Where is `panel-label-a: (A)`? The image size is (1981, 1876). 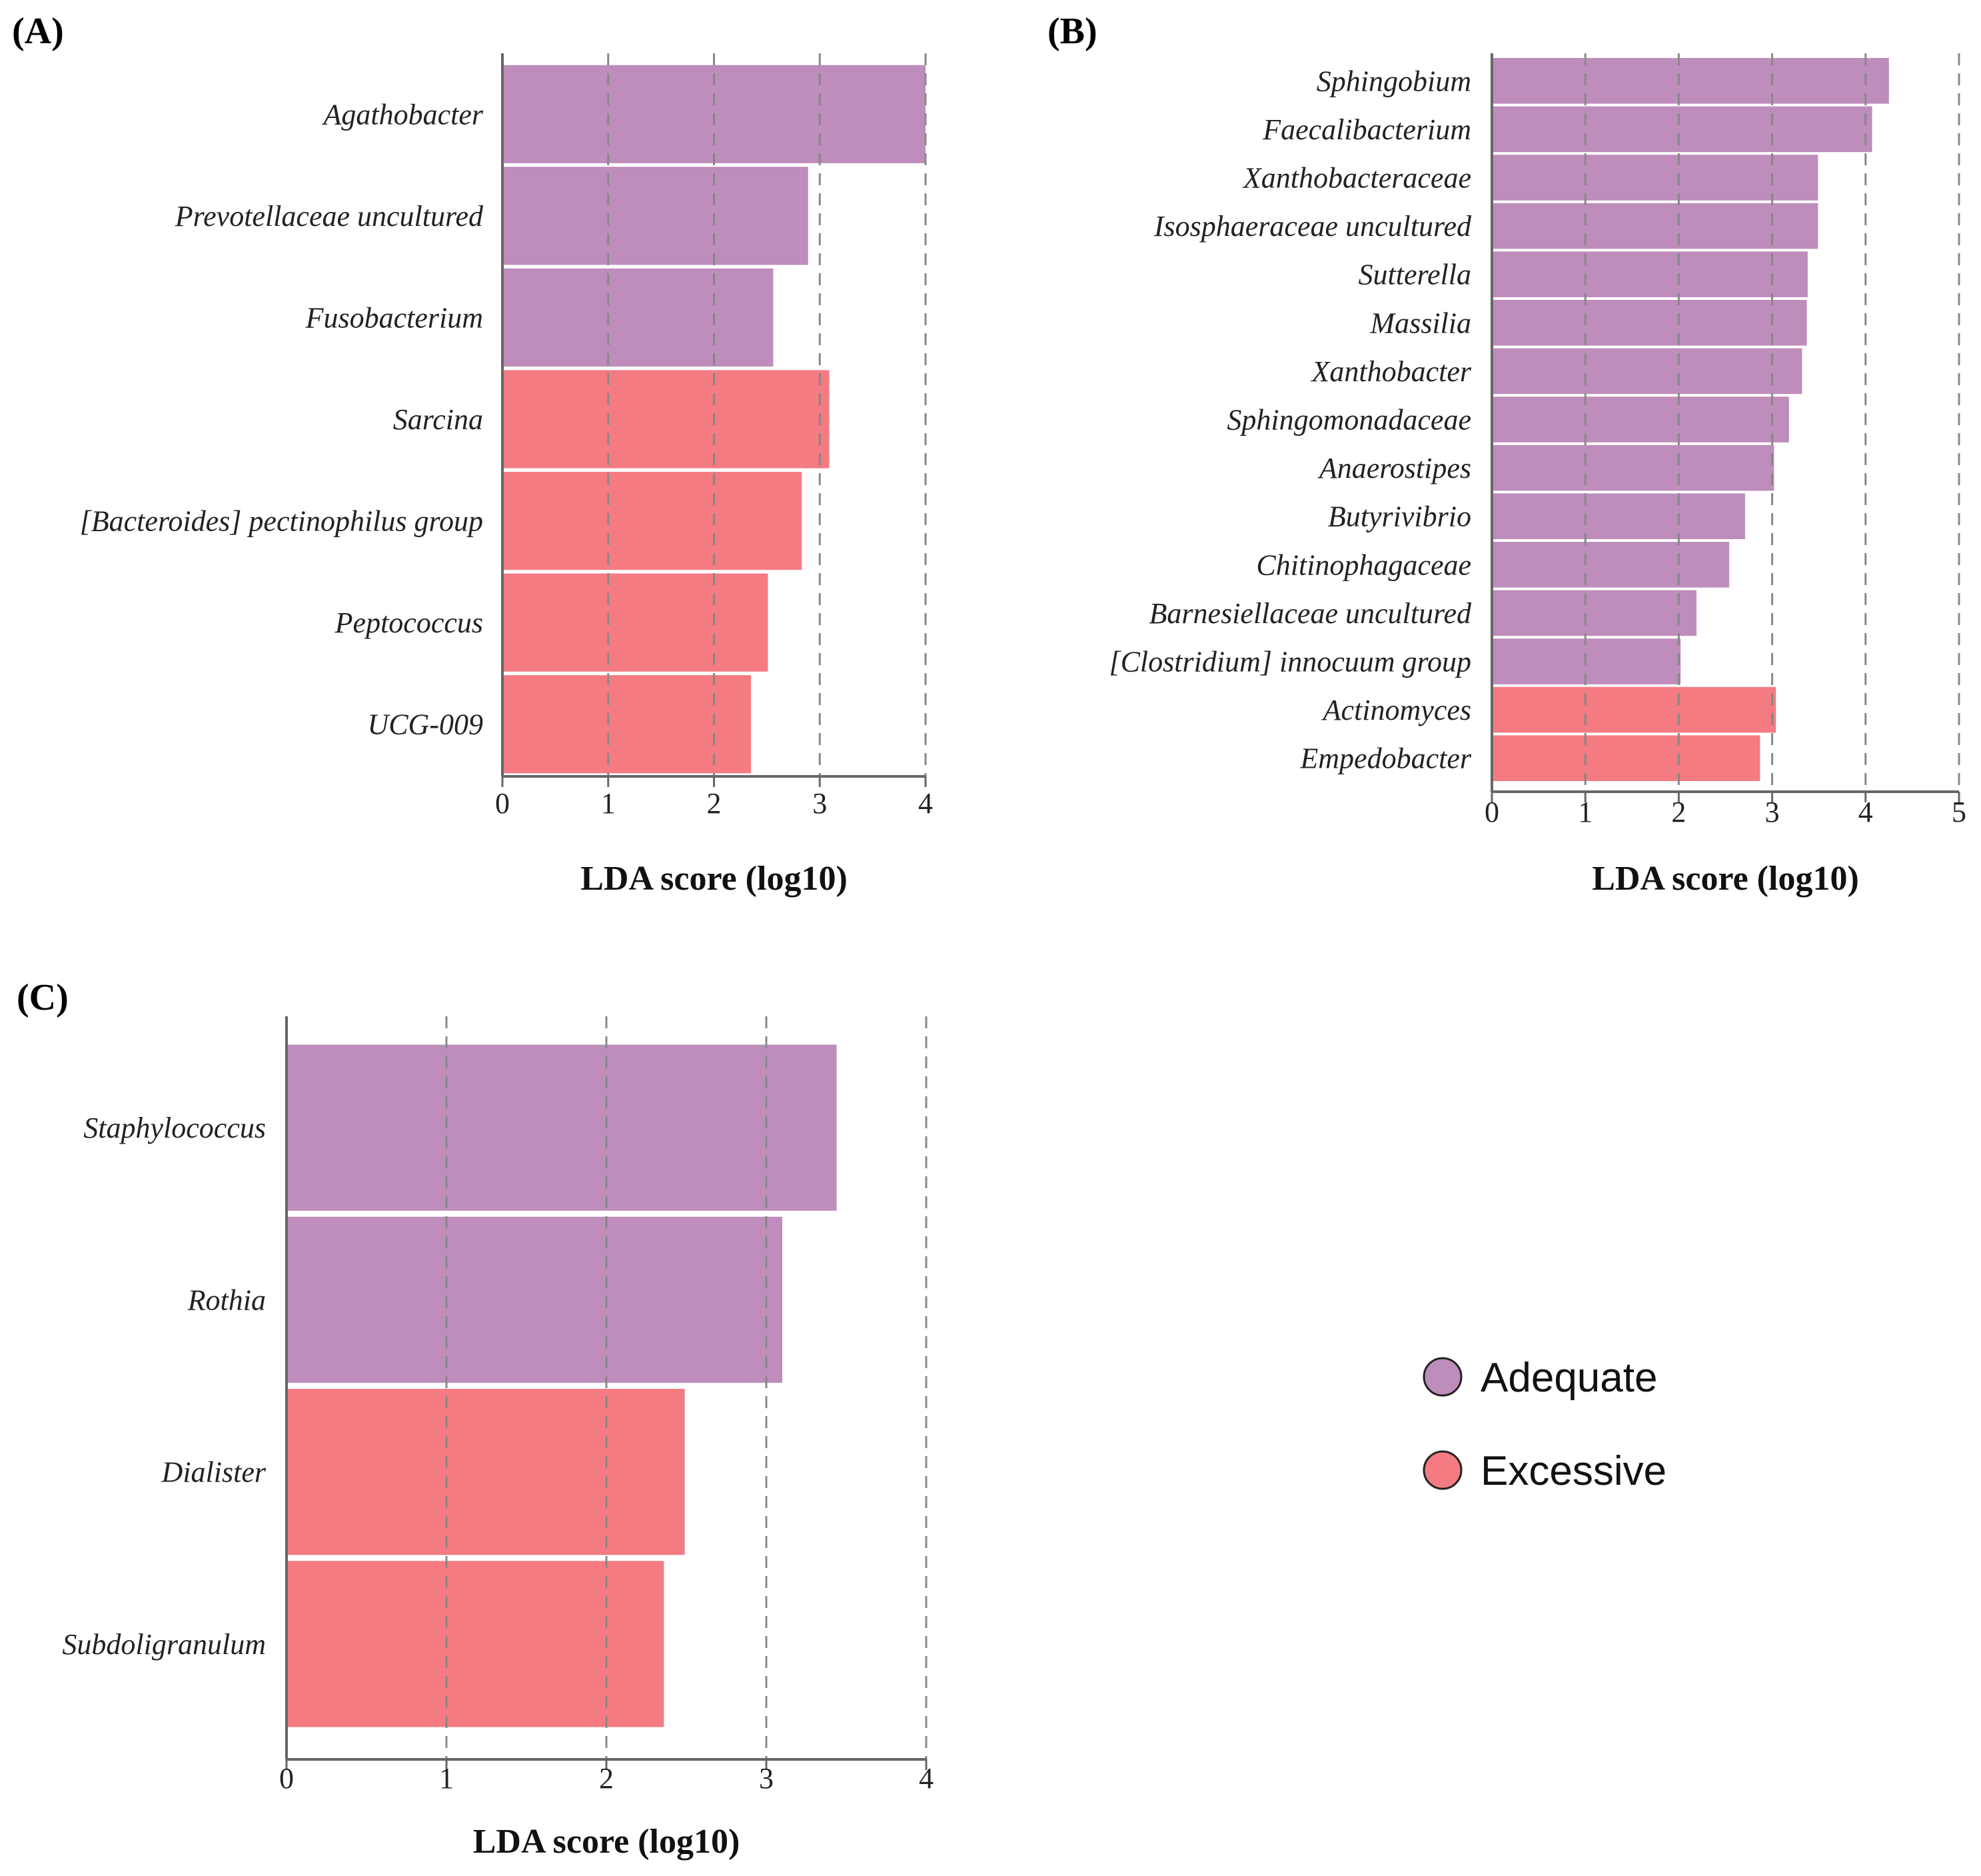 panel-label-a: (A) is located at coordinates (38, 31).